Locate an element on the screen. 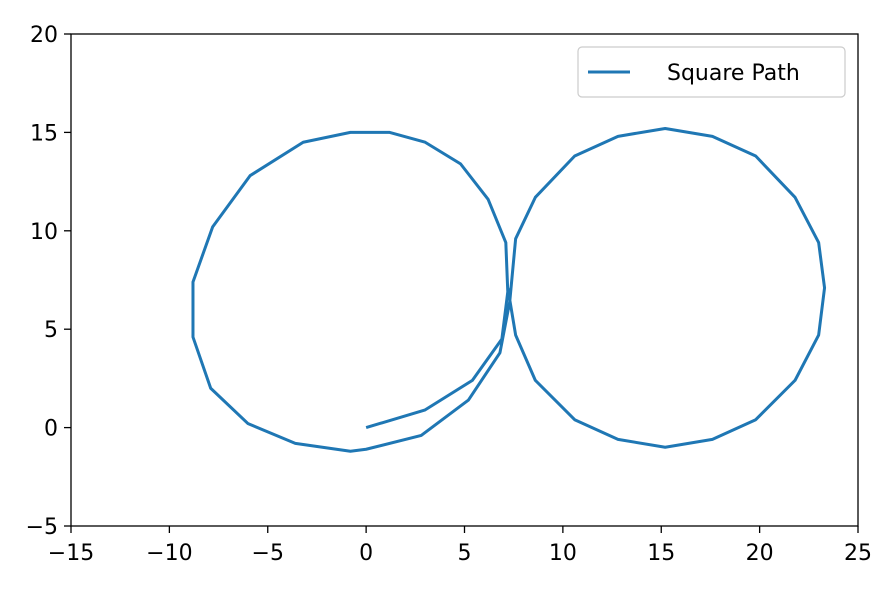 Image resolution: width=890 pixels, height=590 pixels. y-tick-label: 5 is located at coordinates (51, 330).